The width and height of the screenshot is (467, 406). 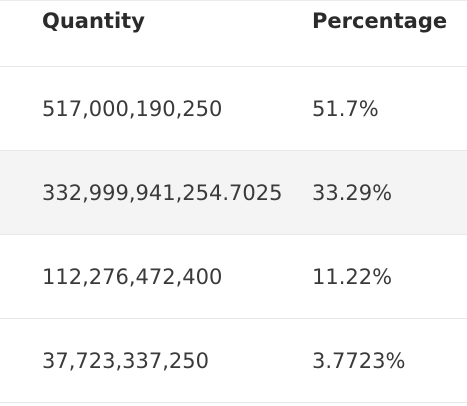 I want to click on column-header-percentage: Percentage, so click(x=380, y=21).